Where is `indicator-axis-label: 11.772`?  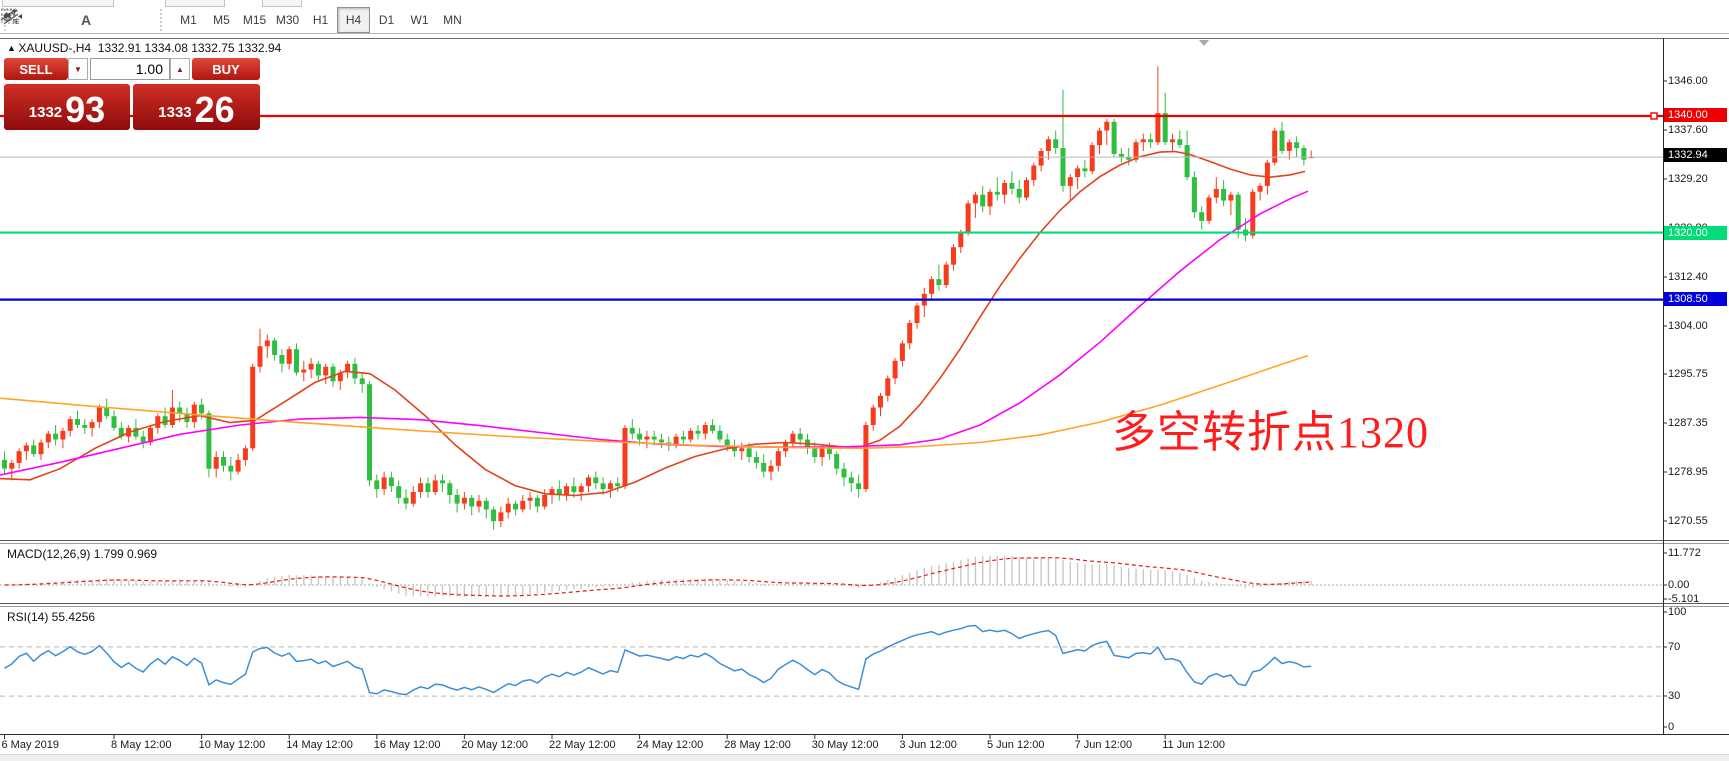
indicator-axis-label: 11.772 is located at coordinates (1684, 553).